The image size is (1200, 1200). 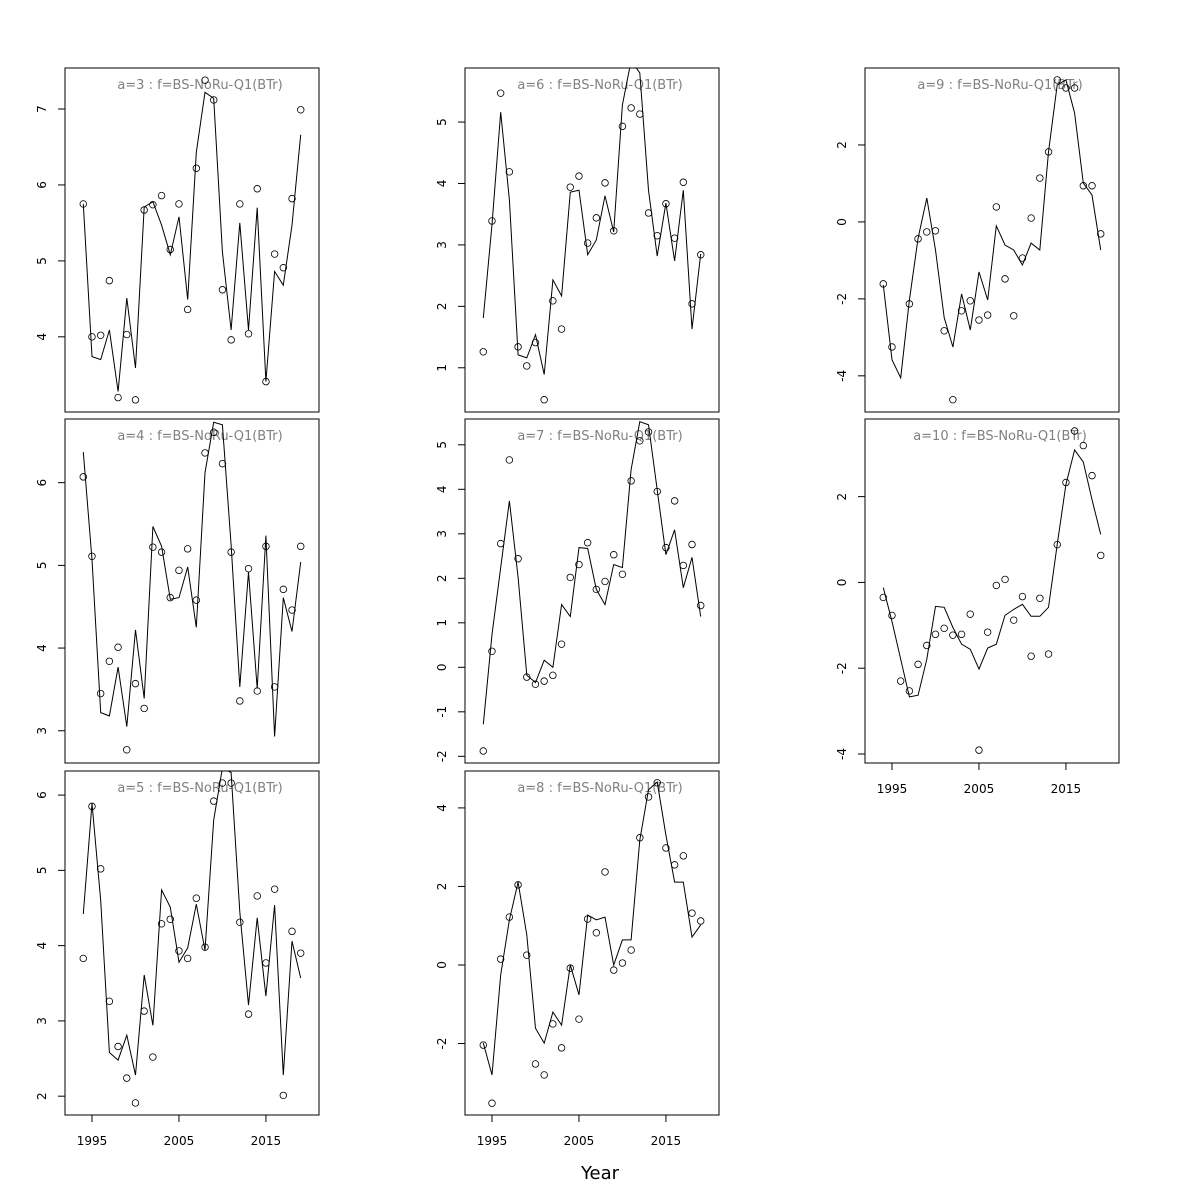 I want to click on y-tick-label: 5, so click(x=442, y=445).